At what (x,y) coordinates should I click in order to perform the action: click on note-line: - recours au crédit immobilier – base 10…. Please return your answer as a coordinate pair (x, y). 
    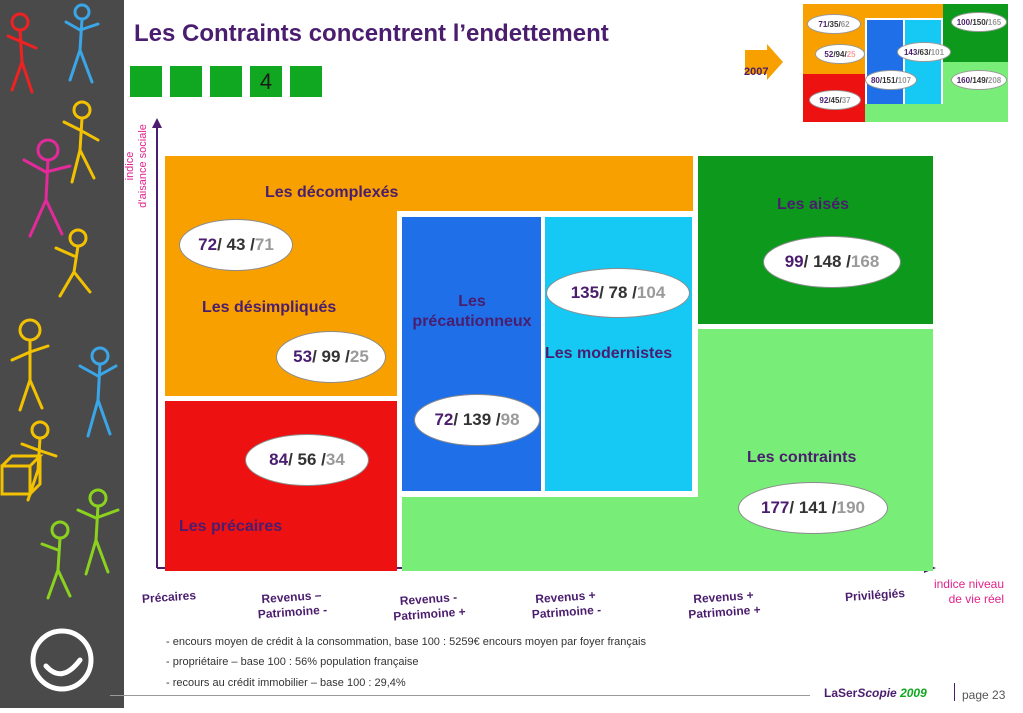
    Looking at the image, I should click on (286, 683).